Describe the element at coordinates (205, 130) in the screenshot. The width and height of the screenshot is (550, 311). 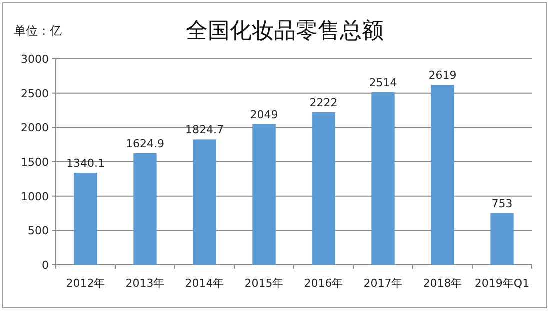
I see `data-label: 1824.7` at that location.